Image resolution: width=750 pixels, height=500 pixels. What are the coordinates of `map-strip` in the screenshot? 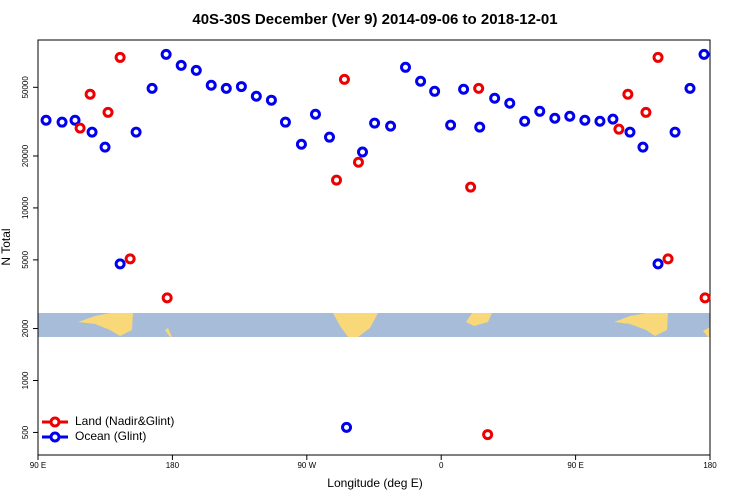 It's located at (374, 325).